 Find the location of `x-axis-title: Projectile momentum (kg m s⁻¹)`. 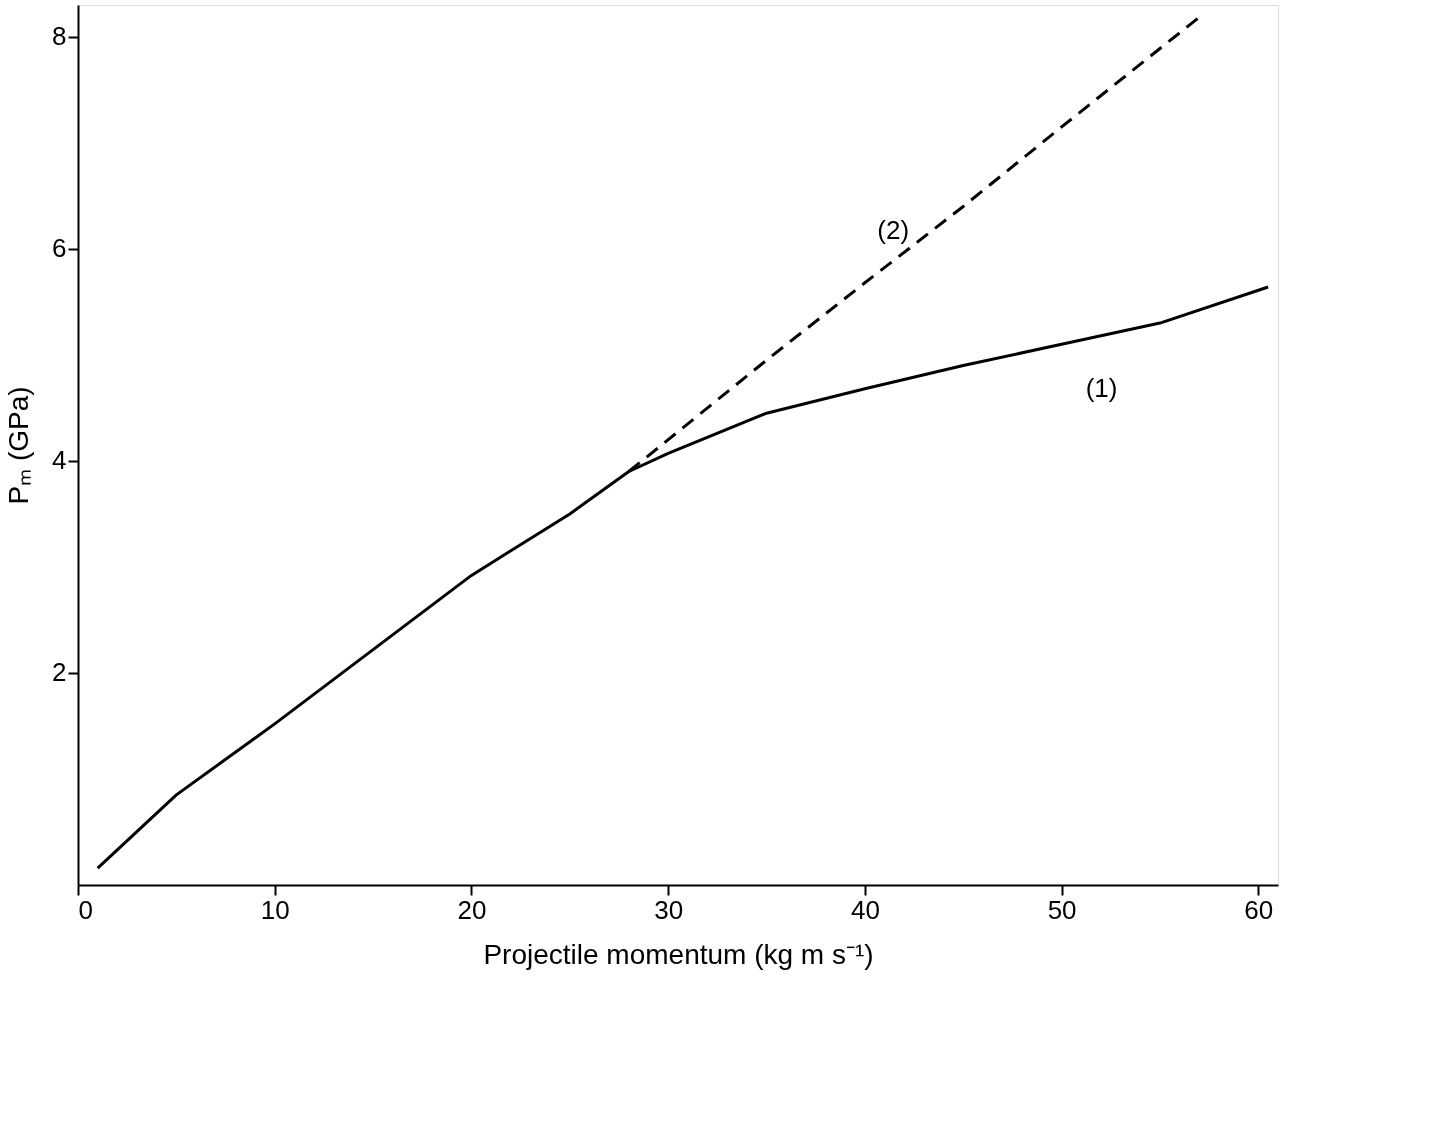

x-axis-title: Projectile momentum (kg m s⁻¹) is located at coordinates (678, 954).